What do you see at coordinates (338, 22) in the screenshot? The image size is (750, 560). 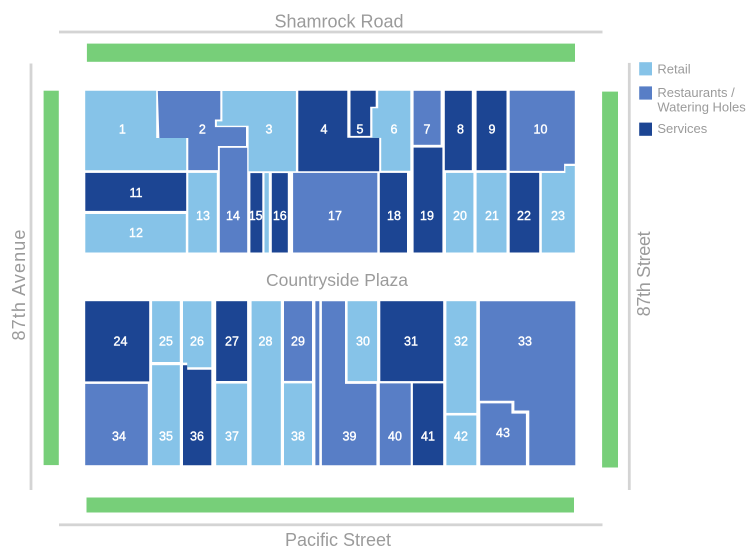 I see `svg-text: Shamrock Road` at bounding box center [338, 22].